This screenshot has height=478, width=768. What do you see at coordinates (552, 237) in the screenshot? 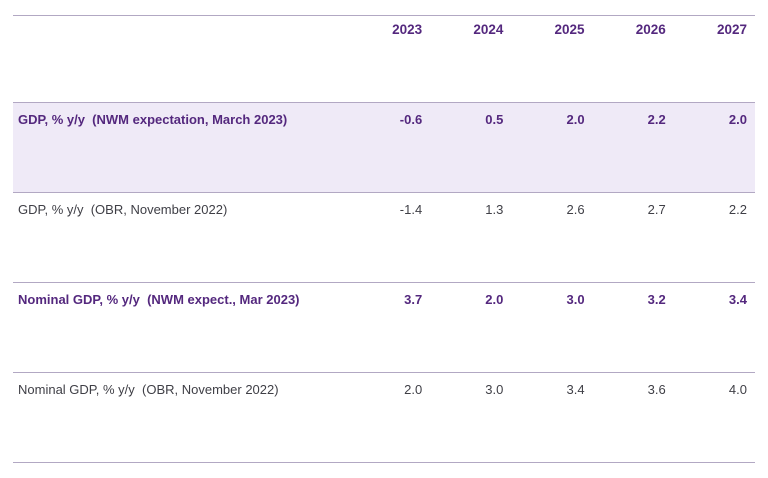
I see `value-cell: 2.6` at bounding box center [552, 237].